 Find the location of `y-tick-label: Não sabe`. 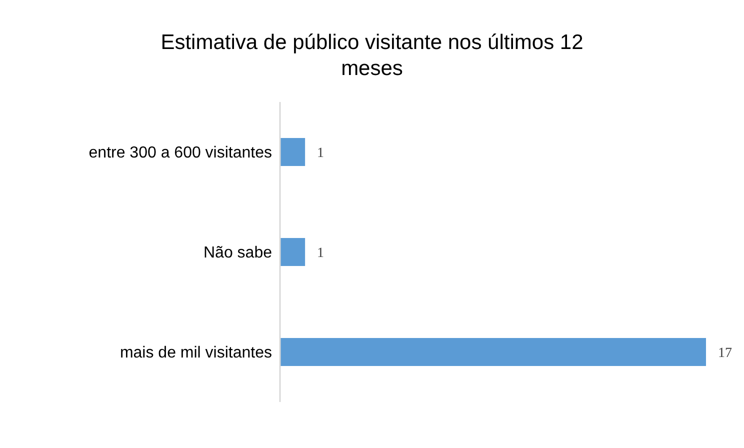

y-tick-label: Não sabe is located at coordinates (238, 253).